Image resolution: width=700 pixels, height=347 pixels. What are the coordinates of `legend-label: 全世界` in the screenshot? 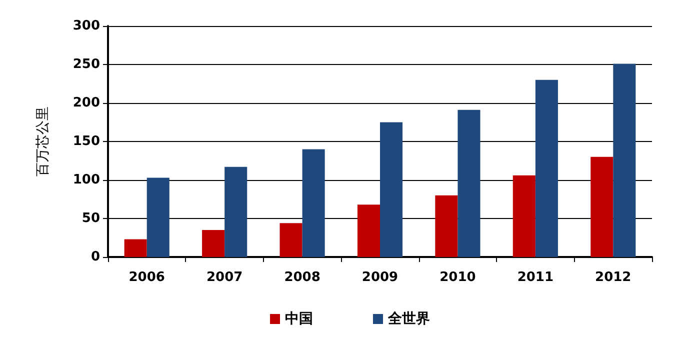 It's located at (408, 319).